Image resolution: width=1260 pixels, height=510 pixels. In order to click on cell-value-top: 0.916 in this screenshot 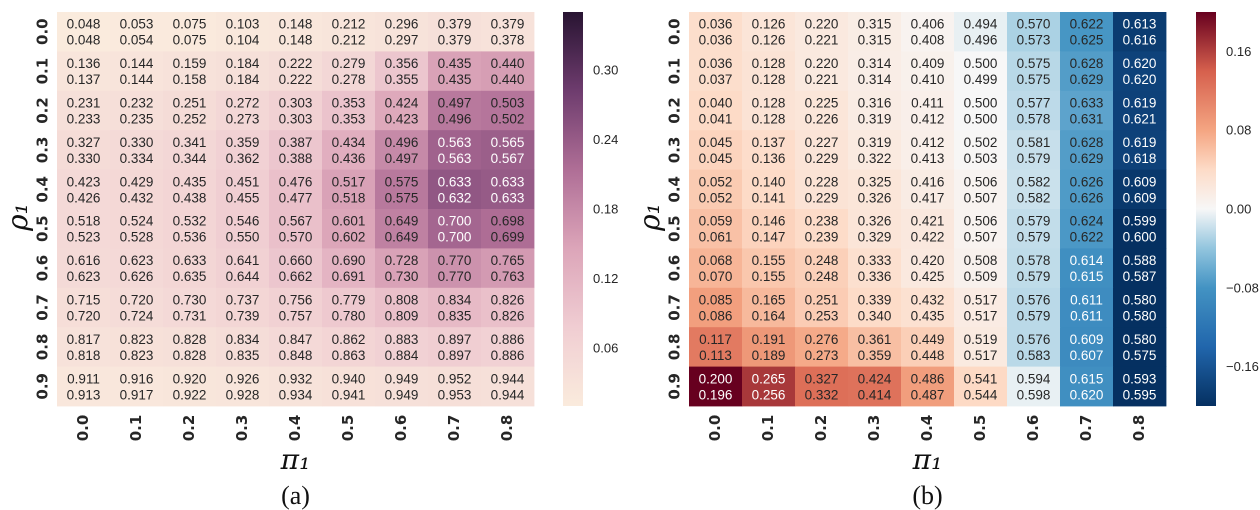, I will do `click(137, 378)`.